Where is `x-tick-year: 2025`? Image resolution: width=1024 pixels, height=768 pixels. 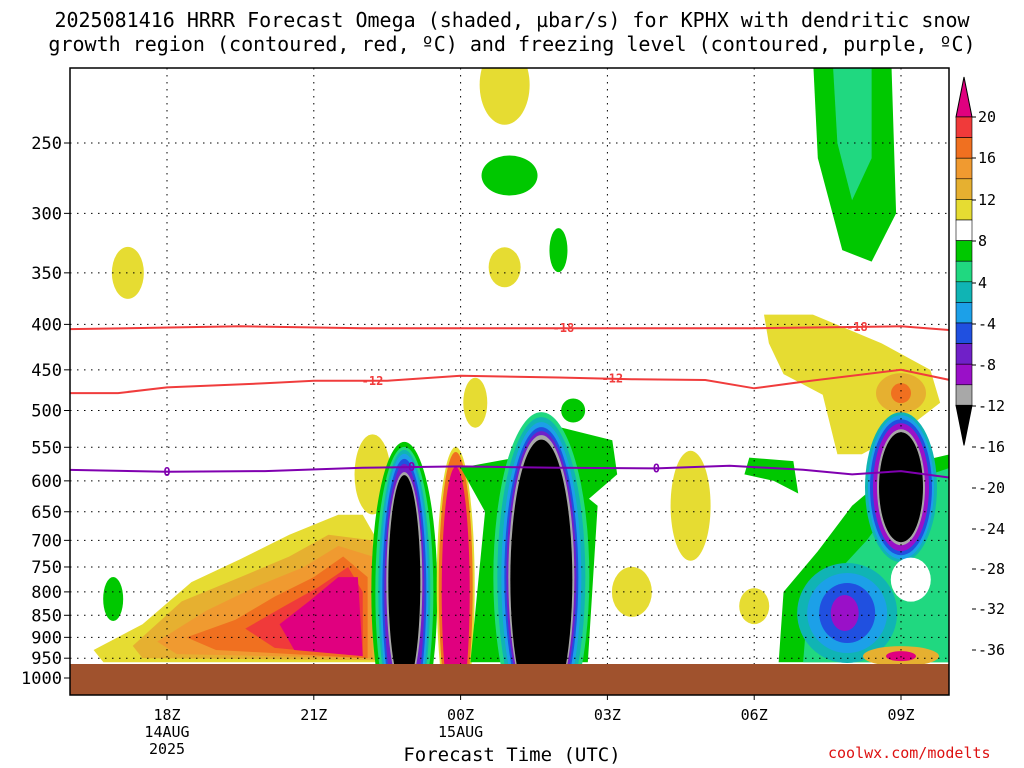
x-tick-year: 2025 is located at coordinates (167, 749).